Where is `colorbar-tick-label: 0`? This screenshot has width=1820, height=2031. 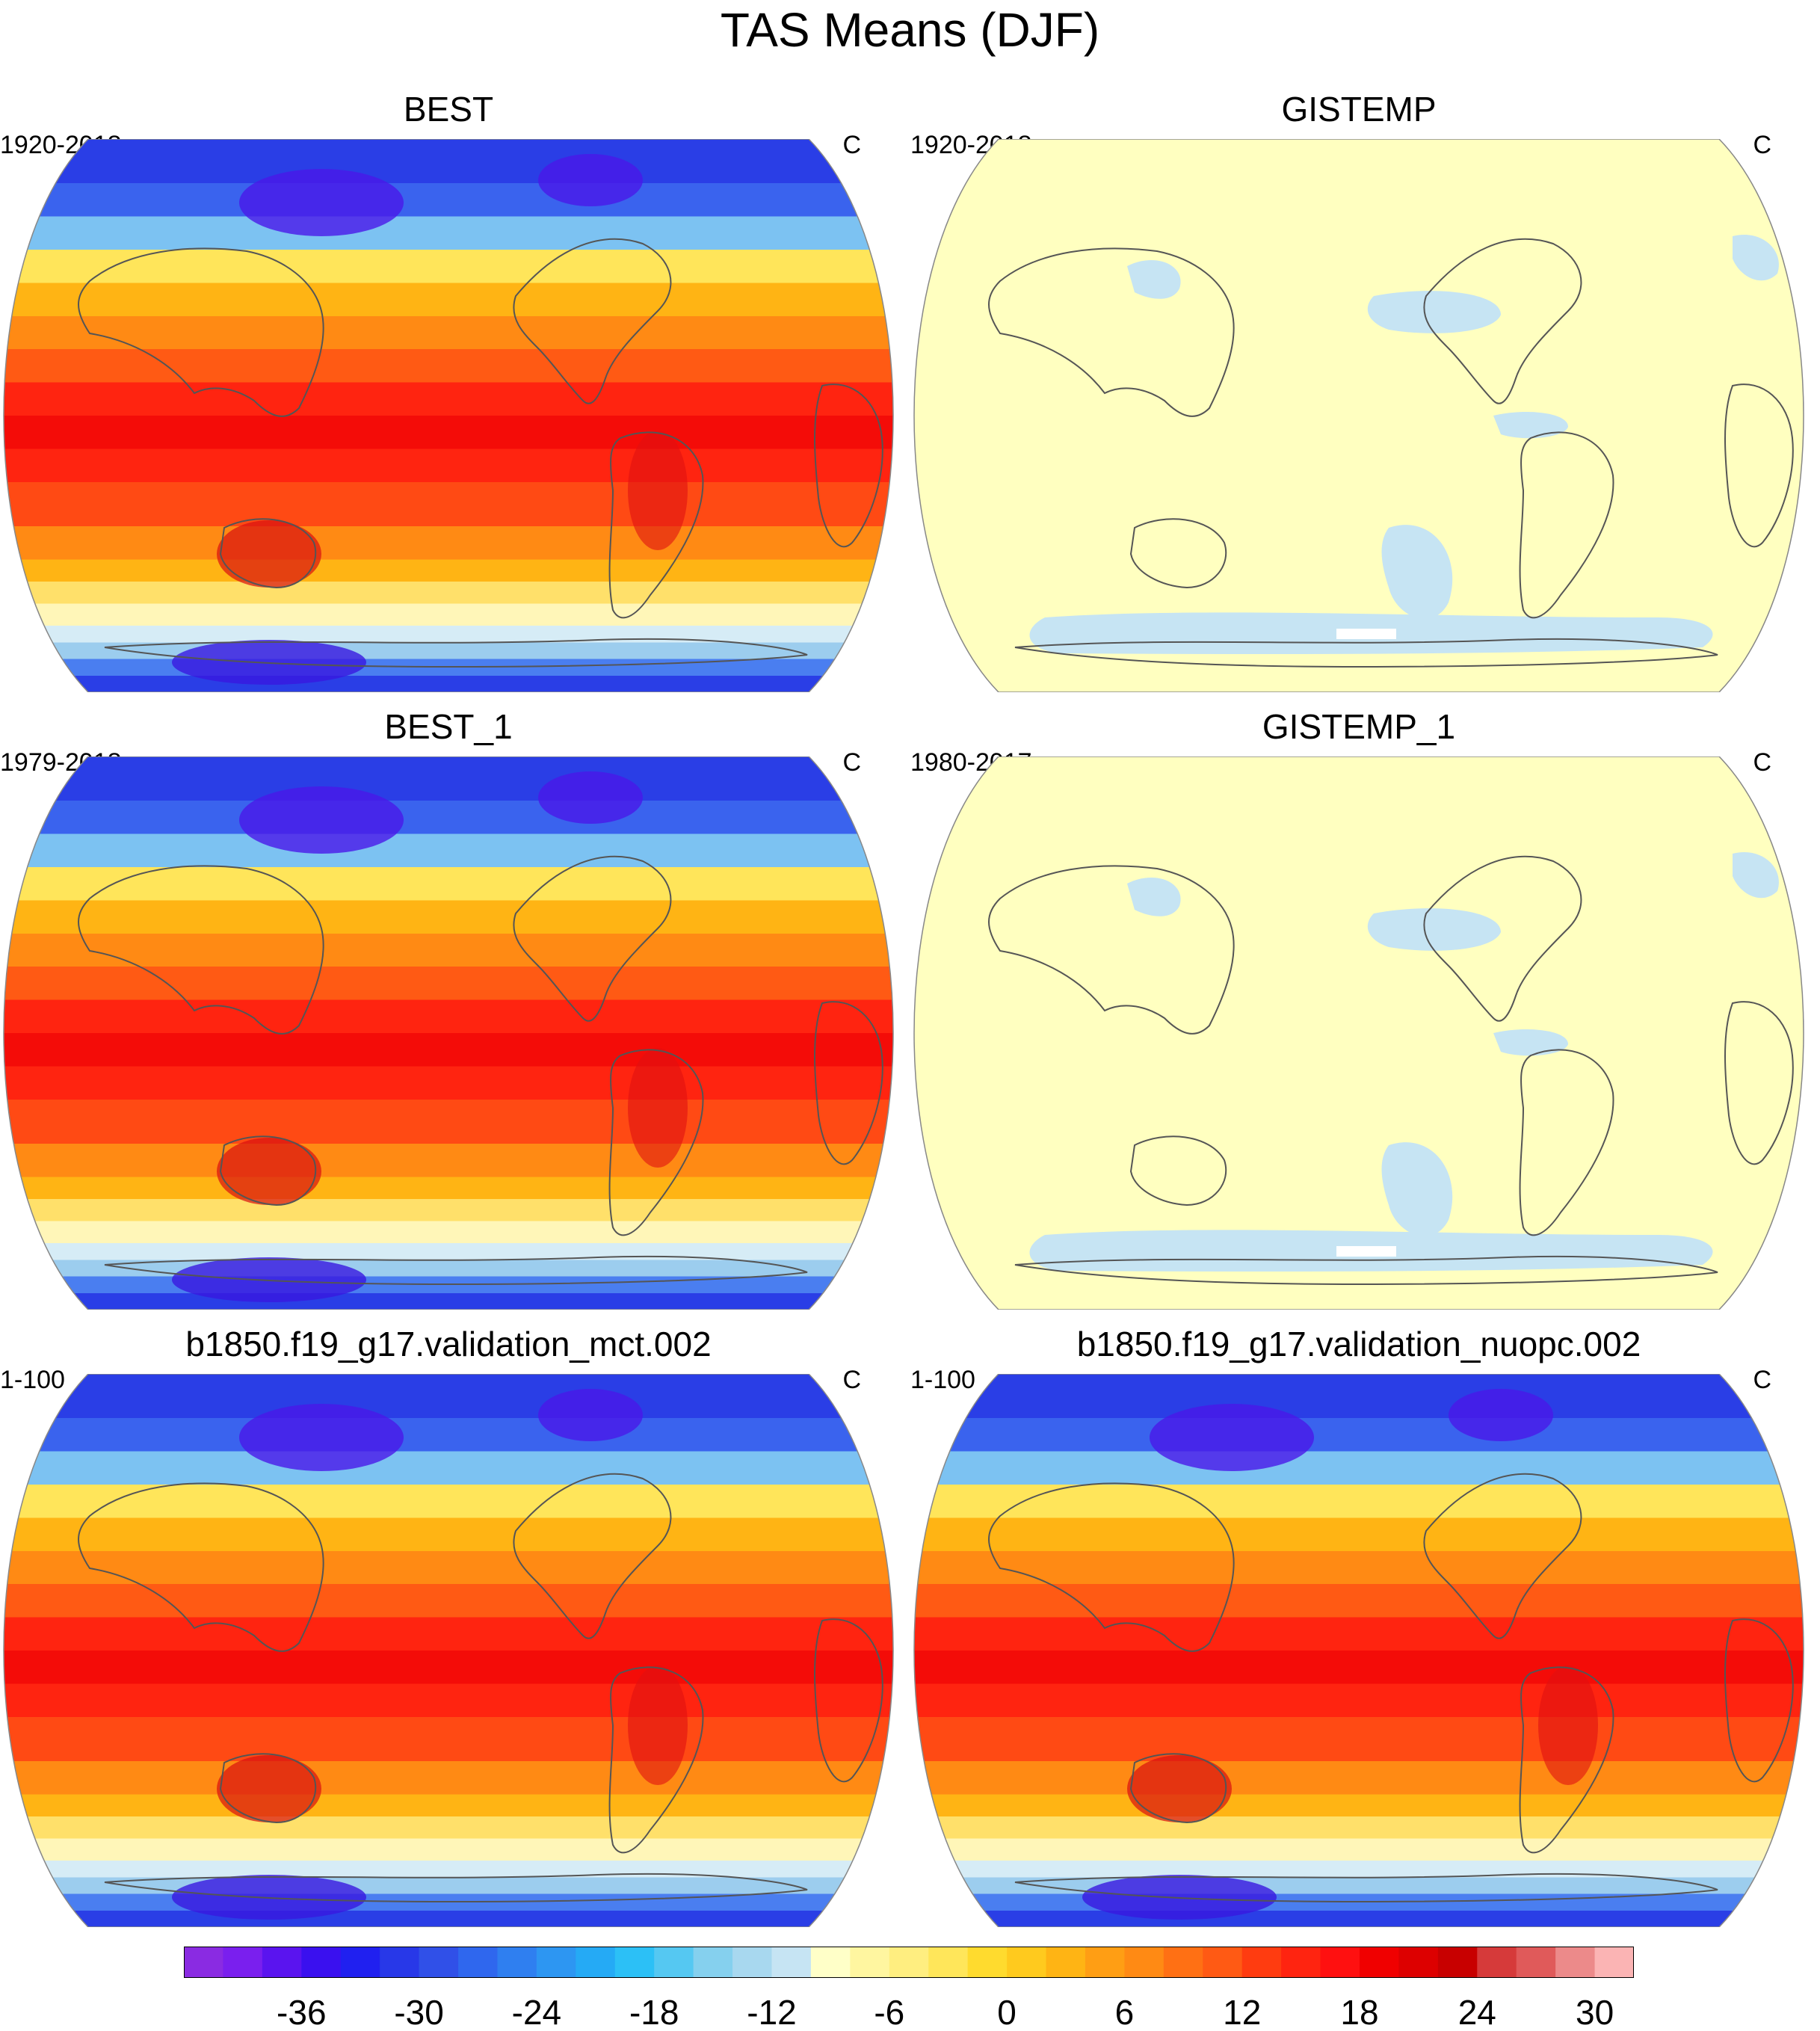
colorbar-tick-label: 0 is located at coordinates (1007, 2012).